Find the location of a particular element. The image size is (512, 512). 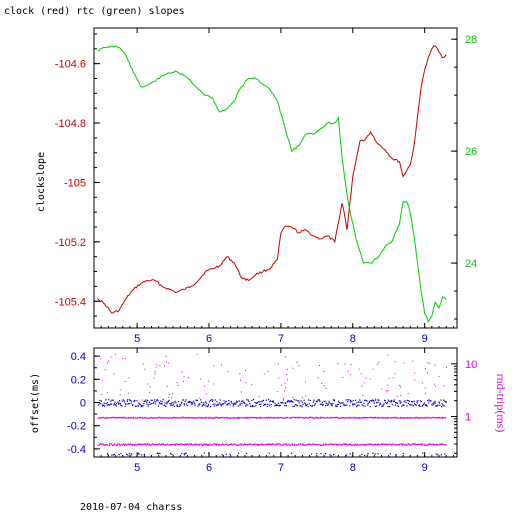

y-tick-label: -105.4 is located at coordinates (70, 302).